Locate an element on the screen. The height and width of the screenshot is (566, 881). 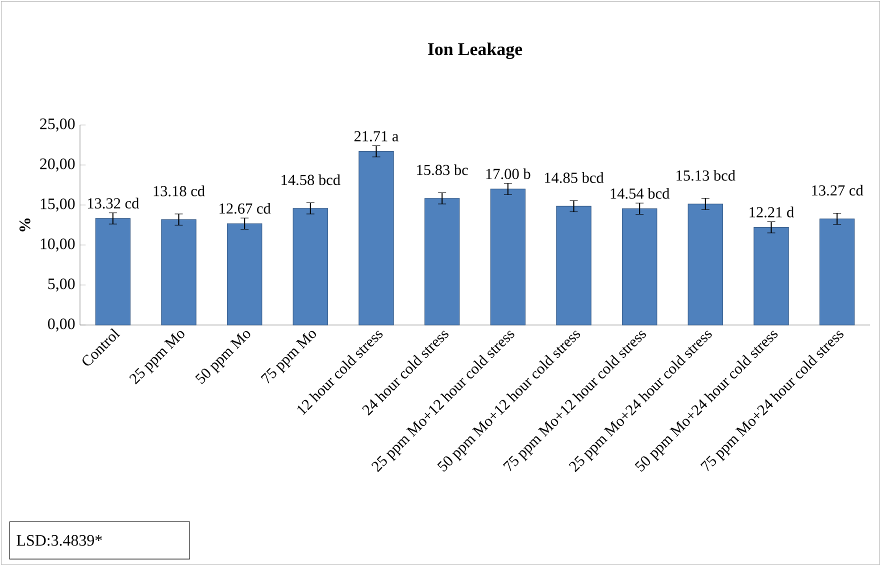
data-label: 13.27 cd is located at coordinates (838, 190).